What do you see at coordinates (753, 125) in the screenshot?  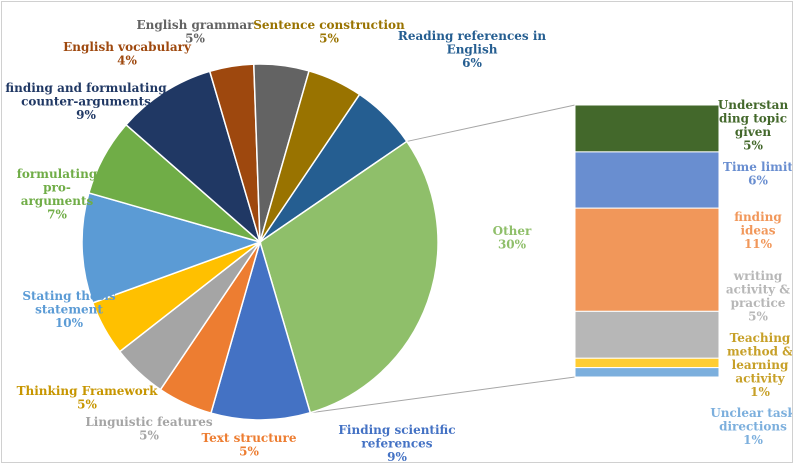 I see `bar-label-understan-ding-topic-given: Understan ding topic given 5%` at bounding box center [753, 125].